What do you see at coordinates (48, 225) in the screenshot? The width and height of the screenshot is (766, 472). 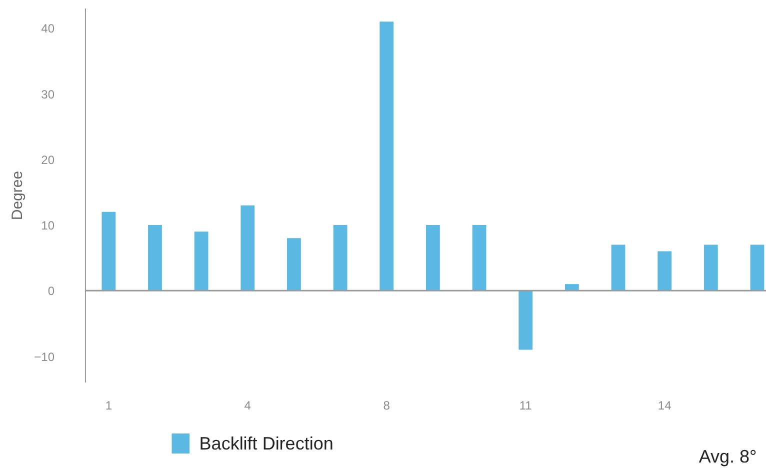 I see `y-tick-label: 10` at bounding box center [48, 225].